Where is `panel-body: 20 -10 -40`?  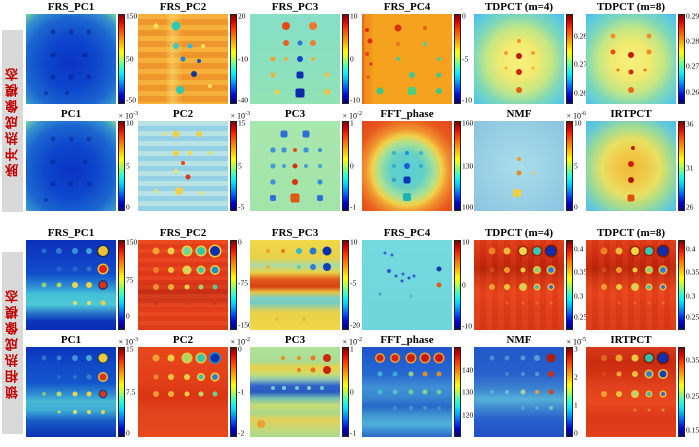
panel-body: 20 -10 -40 is located at coordinates (194, 58).